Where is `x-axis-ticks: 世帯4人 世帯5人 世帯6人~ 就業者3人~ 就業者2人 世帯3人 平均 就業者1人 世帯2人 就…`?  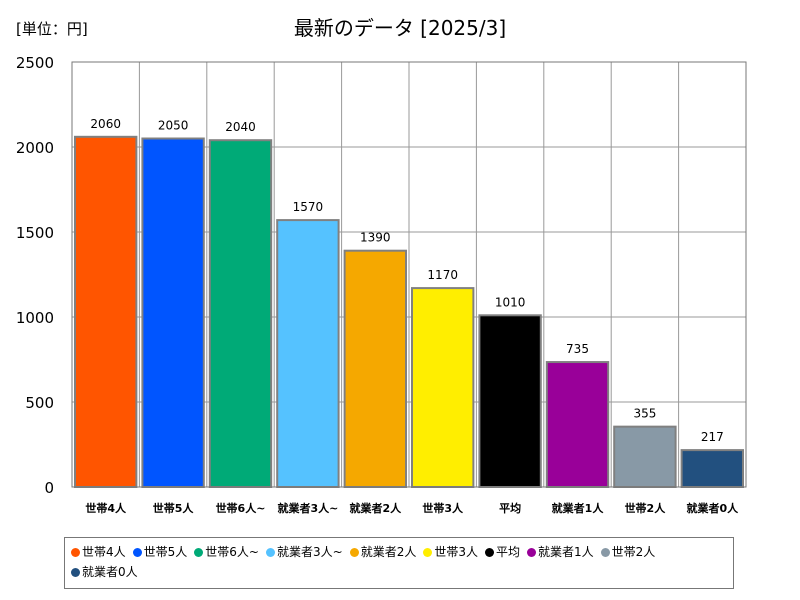 x-axis-ticks: 世帯4人 世帯5人 世帯6人~ 就業者3人~ 就業者2人 世帯3人 平均 就業者1人 世帯2人 就… is located at coordinates (412, 508).